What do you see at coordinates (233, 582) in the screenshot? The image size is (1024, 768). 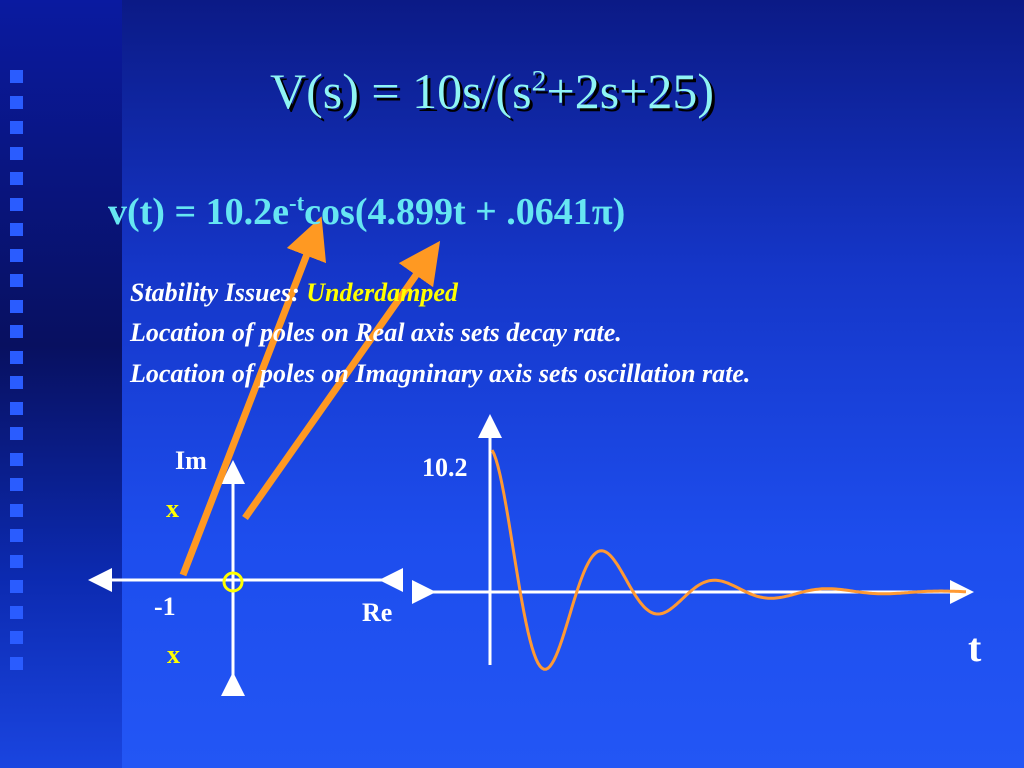 I see `zero-marker` at bounding box center [233, 582].